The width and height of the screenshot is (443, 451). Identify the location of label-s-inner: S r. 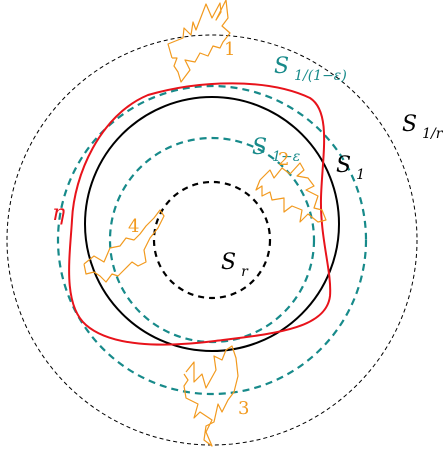
(235, 265).